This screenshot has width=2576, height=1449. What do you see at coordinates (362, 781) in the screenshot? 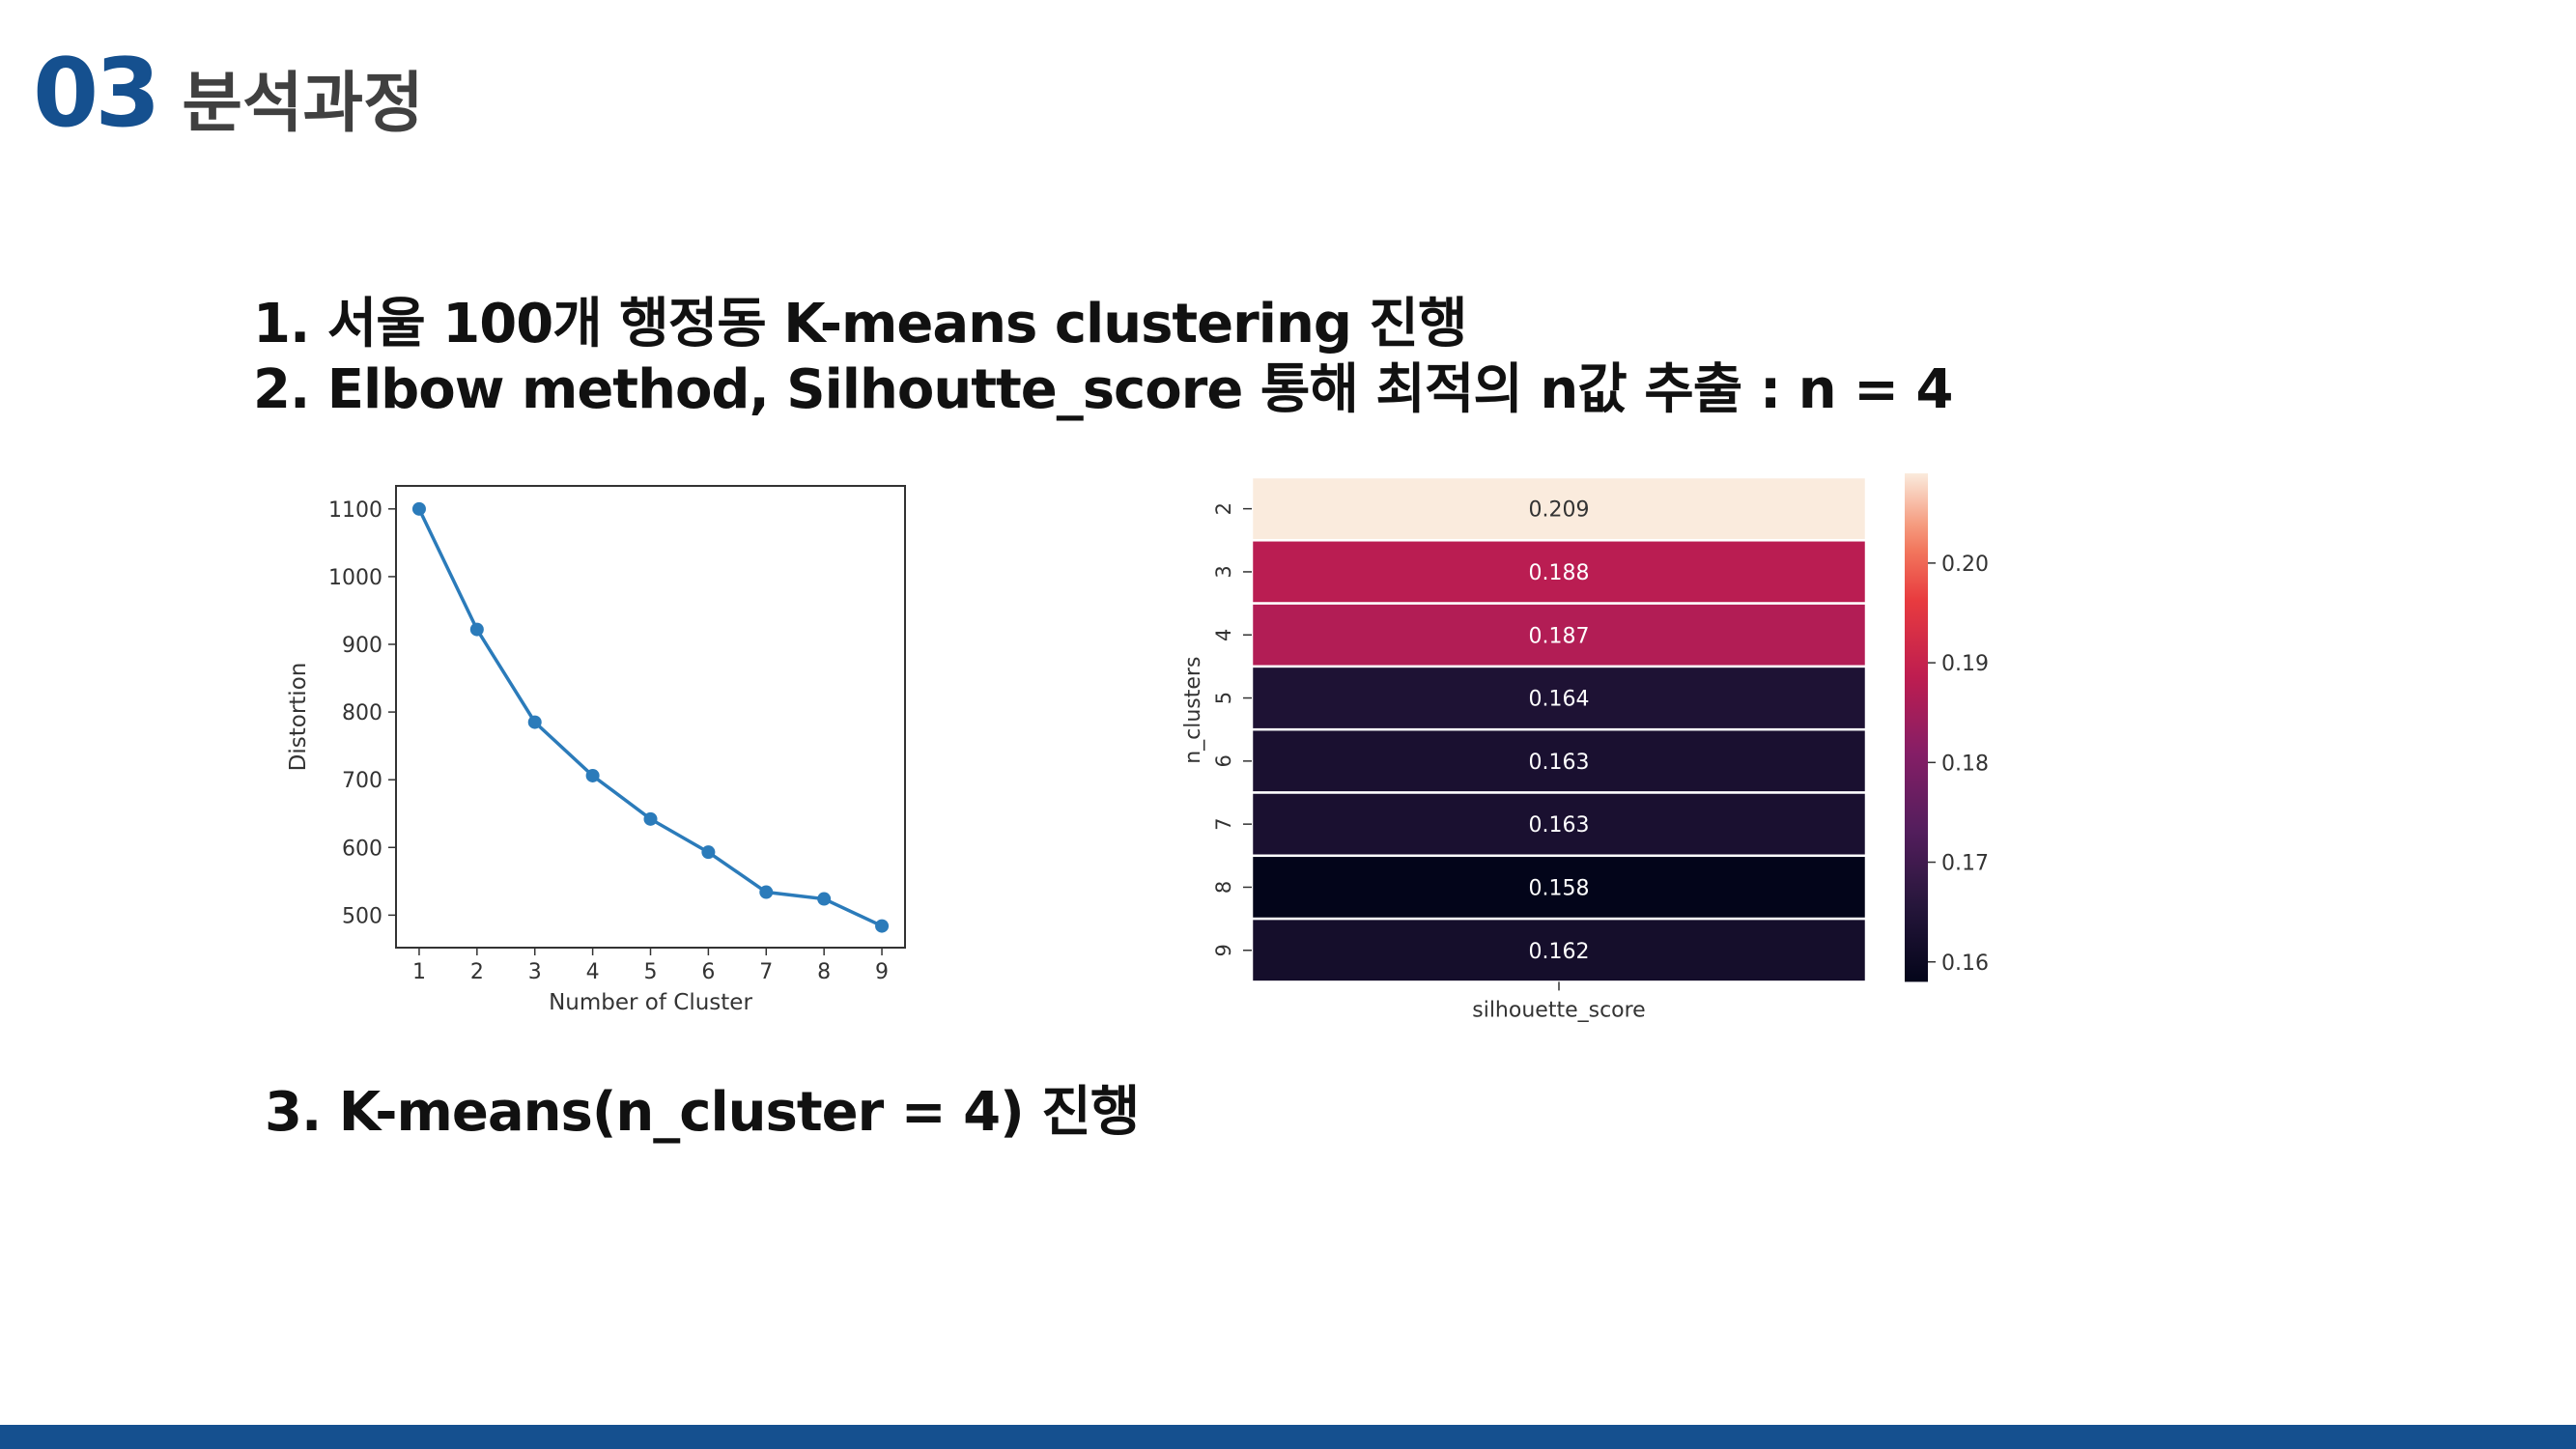
I see `y-tick-label: 700` at bounding box center [362, 781].